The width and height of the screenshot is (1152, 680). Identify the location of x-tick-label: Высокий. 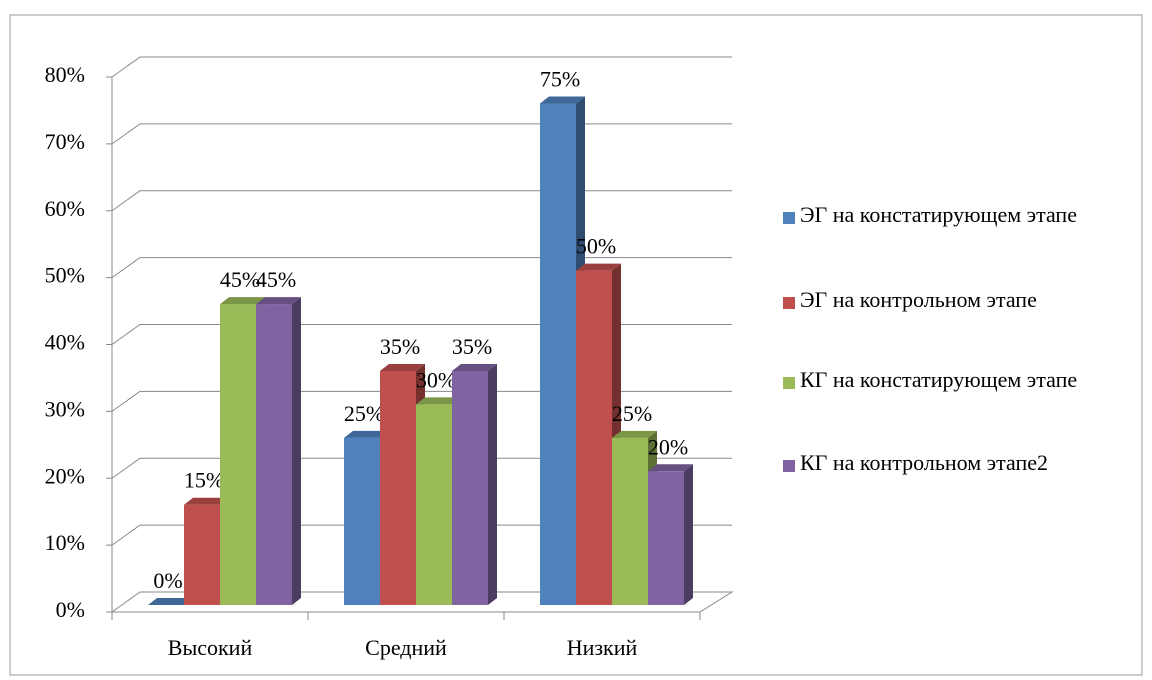
(210, 647).